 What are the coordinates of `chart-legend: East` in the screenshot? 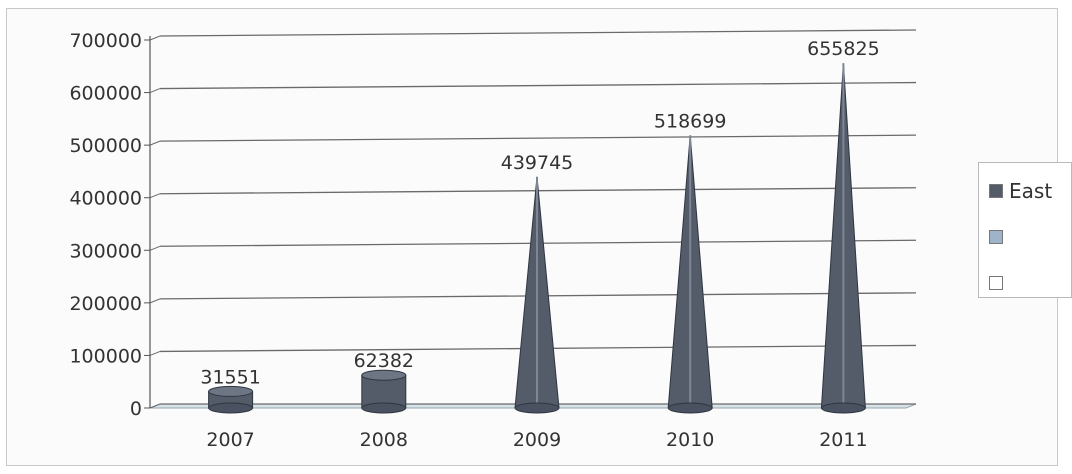 It's located at (1025, 230).